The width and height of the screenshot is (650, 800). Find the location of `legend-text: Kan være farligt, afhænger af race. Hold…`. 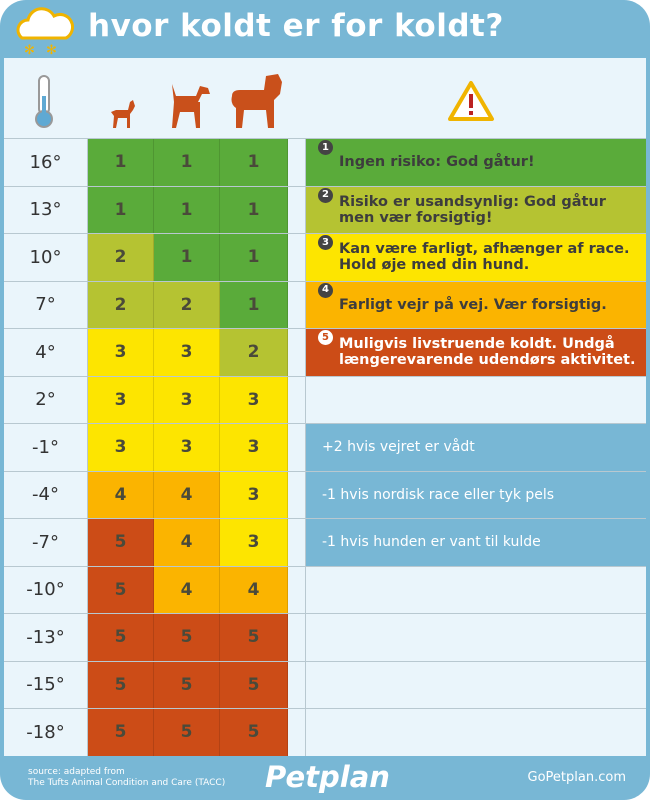

legend-text: Kan være farligt, afhænger af race. Hold… is located at coordinates (484, 257).